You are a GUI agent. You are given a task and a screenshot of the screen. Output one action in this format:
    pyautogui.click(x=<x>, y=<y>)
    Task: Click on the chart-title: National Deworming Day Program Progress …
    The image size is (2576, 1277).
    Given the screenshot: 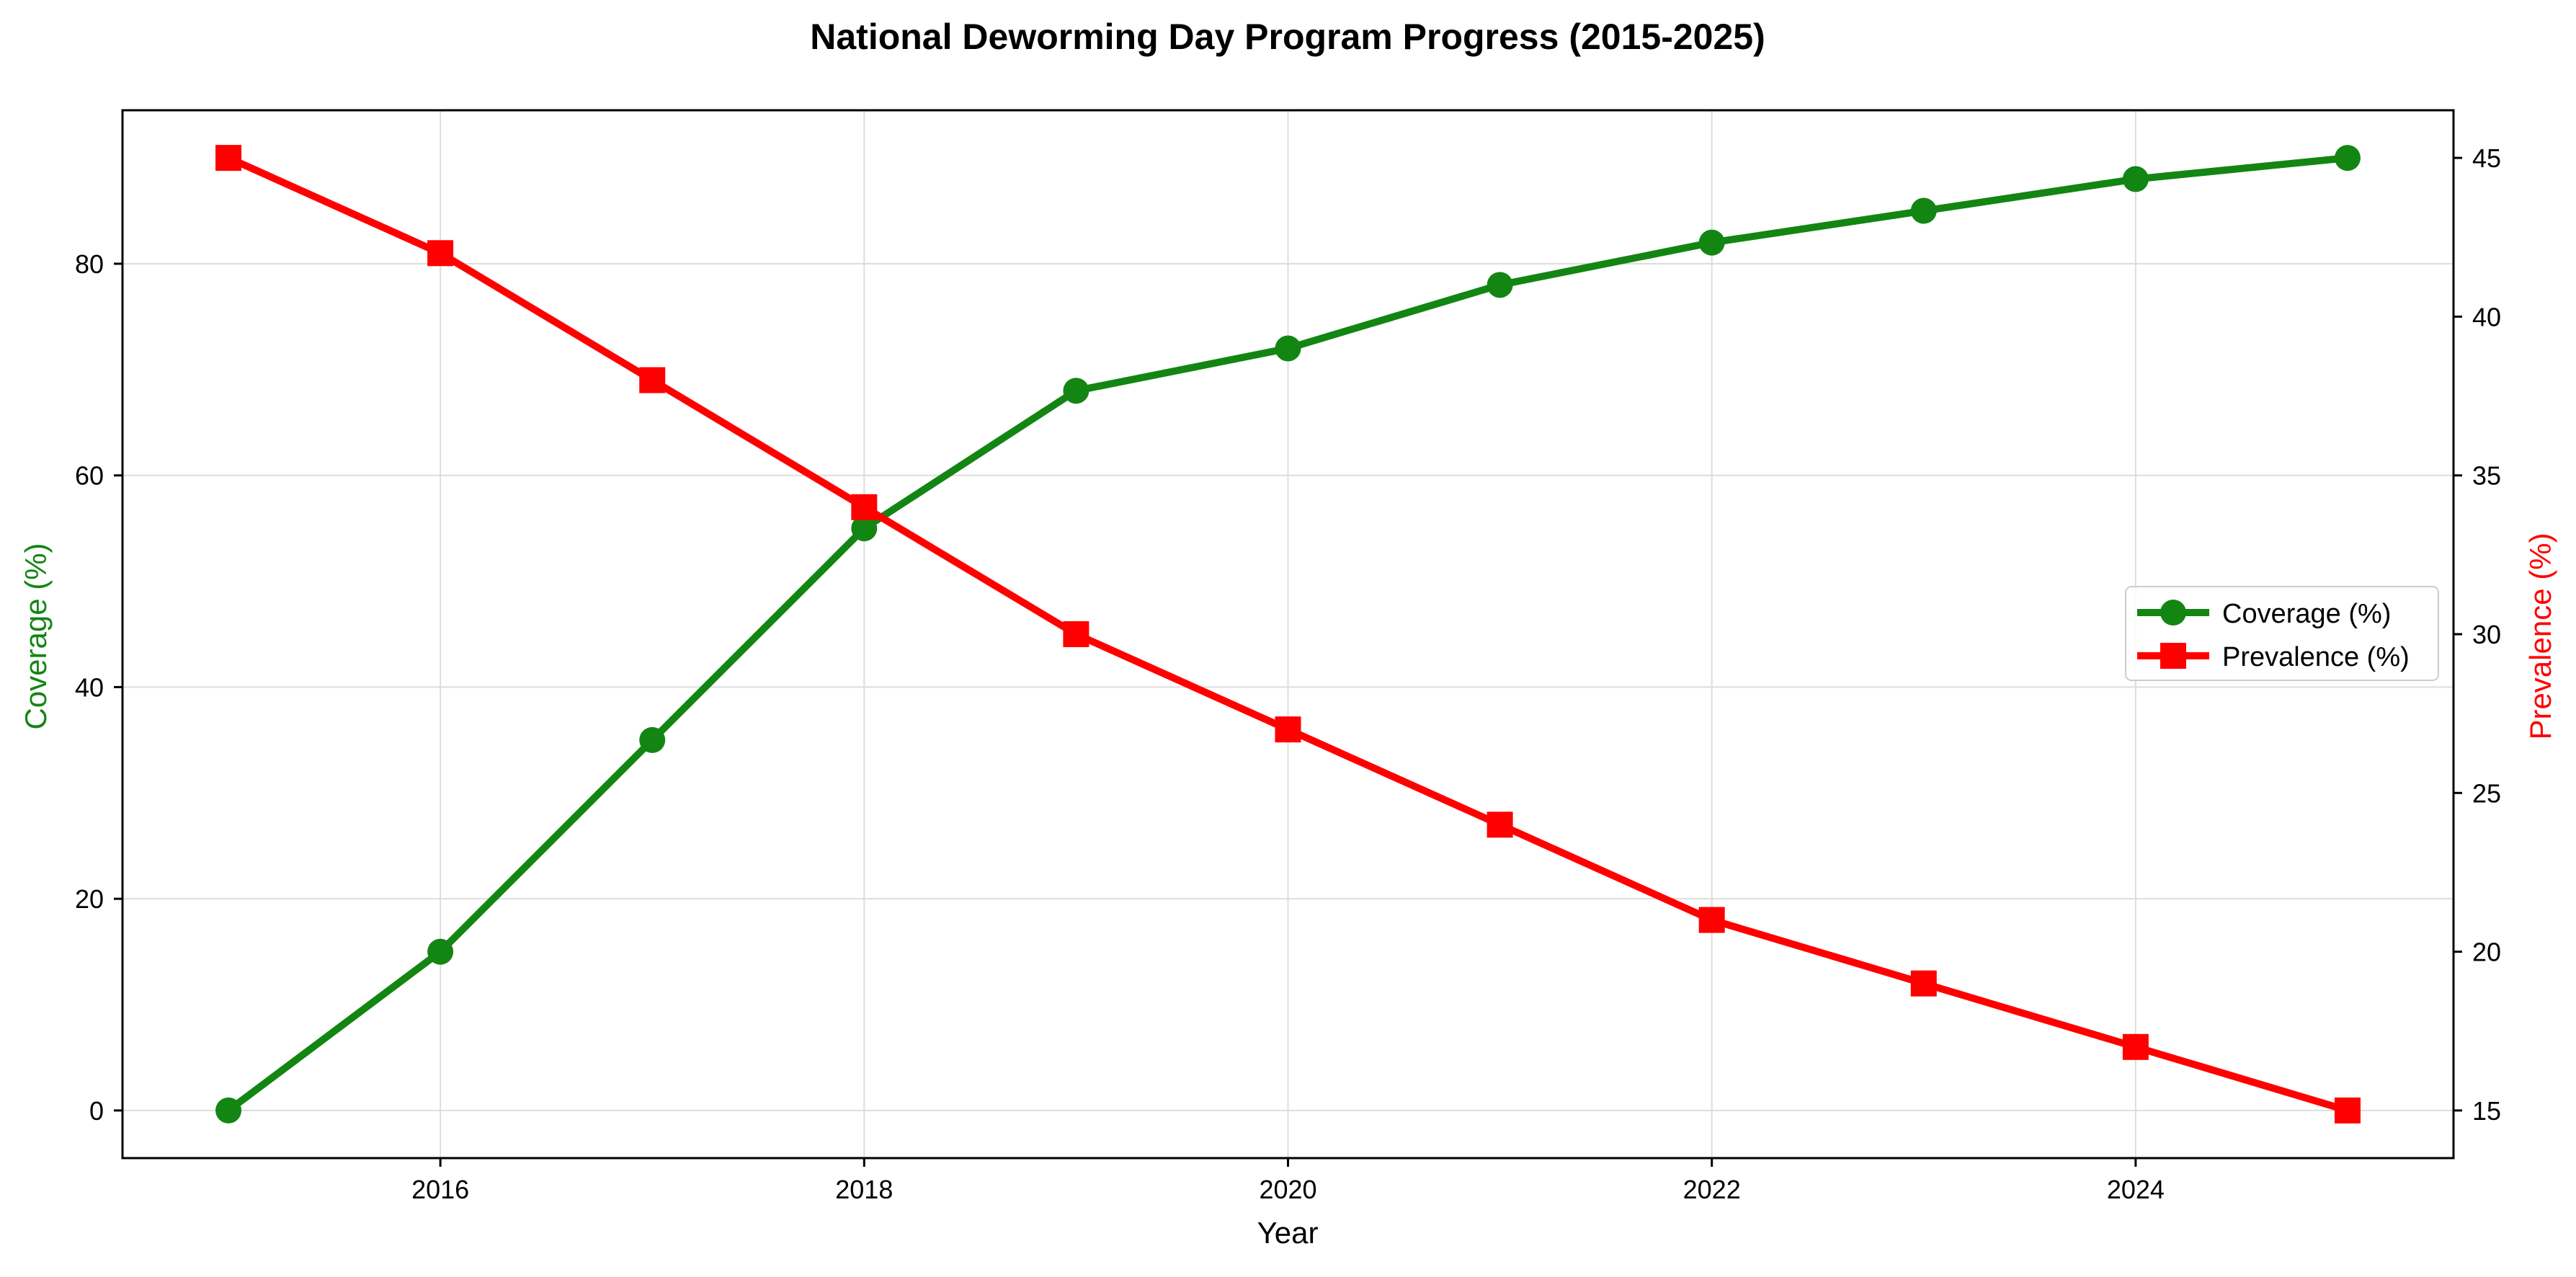 What is the action you would take?
    pyautogui.click(x=1287, y=37)
    